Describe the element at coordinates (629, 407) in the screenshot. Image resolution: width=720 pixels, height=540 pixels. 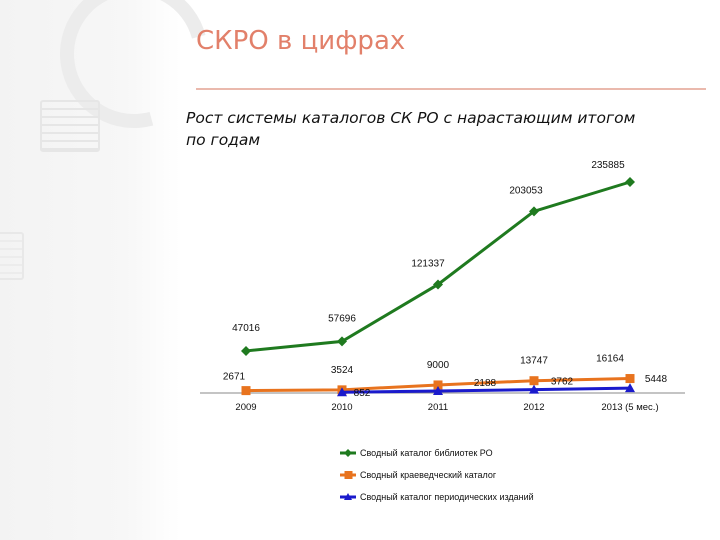
I see `x-tick-label: 2013 (5 мес.)` at that location.